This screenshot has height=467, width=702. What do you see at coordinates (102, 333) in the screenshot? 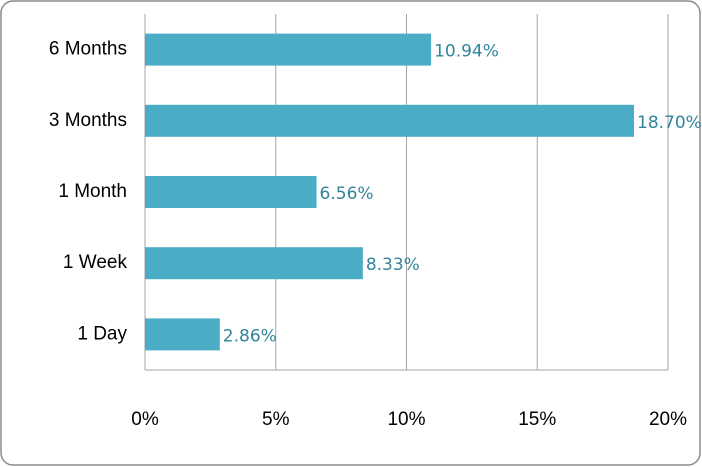
I see `y-tick-label: 1 Day` at bounding box center [102, 333].